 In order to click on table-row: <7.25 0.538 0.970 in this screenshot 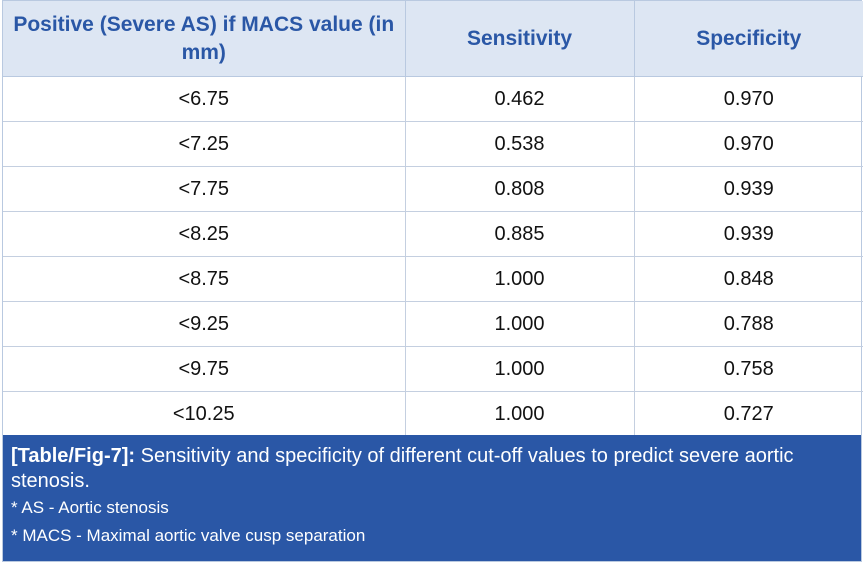, I will do `click(433, 144)`.